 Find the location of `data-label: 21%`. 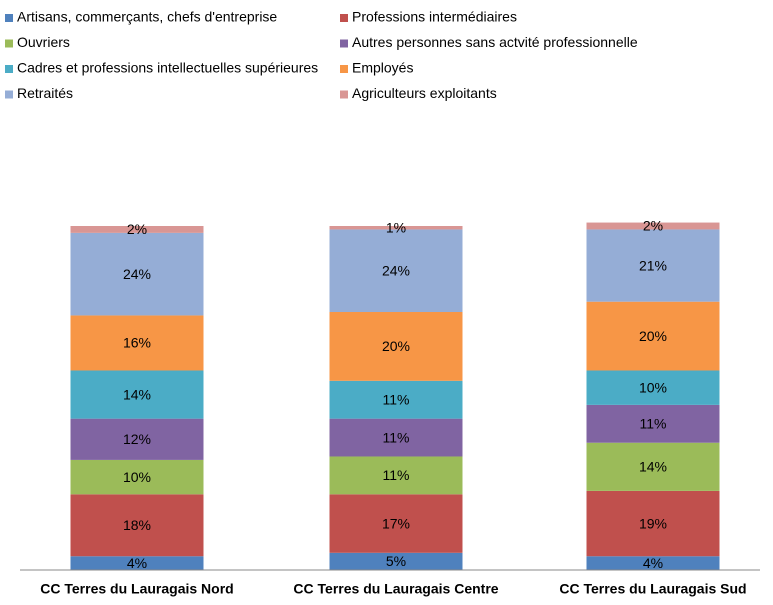

data-label: 21% is located at coordinates (653, 265).